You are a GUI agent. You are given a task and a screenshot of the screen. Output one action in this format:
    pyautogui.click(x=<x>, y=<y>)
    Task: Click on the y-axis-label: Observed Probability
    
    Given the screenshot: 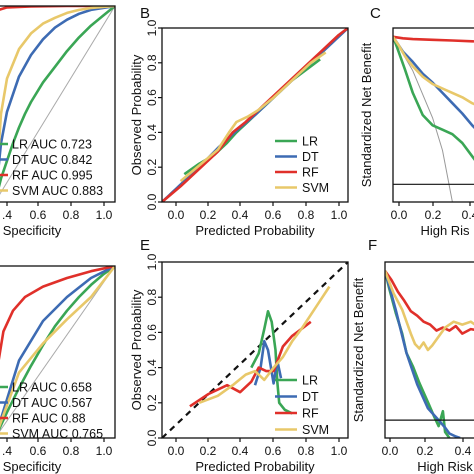 What is the action you would take?
    pyautogui.click(x=136, y=349)
    